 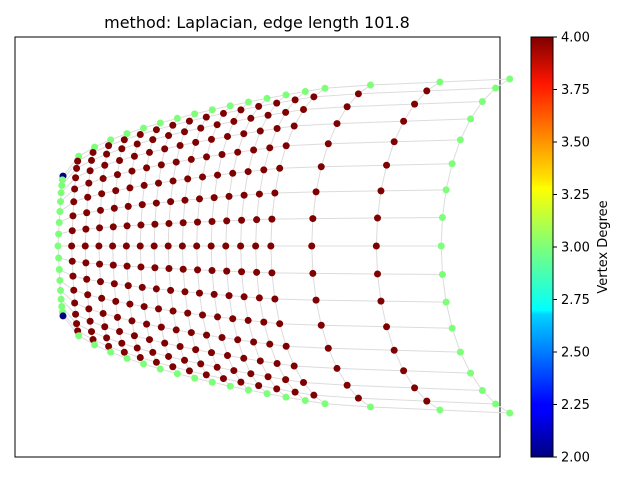 I want to click on colorbar, so click(x=542, y=247).